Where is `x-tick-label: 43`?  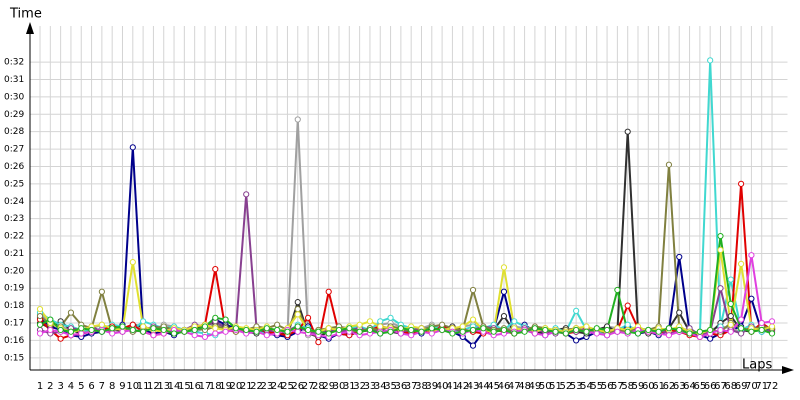
x-tick-label: 43 is located at coordinates (473, 386).